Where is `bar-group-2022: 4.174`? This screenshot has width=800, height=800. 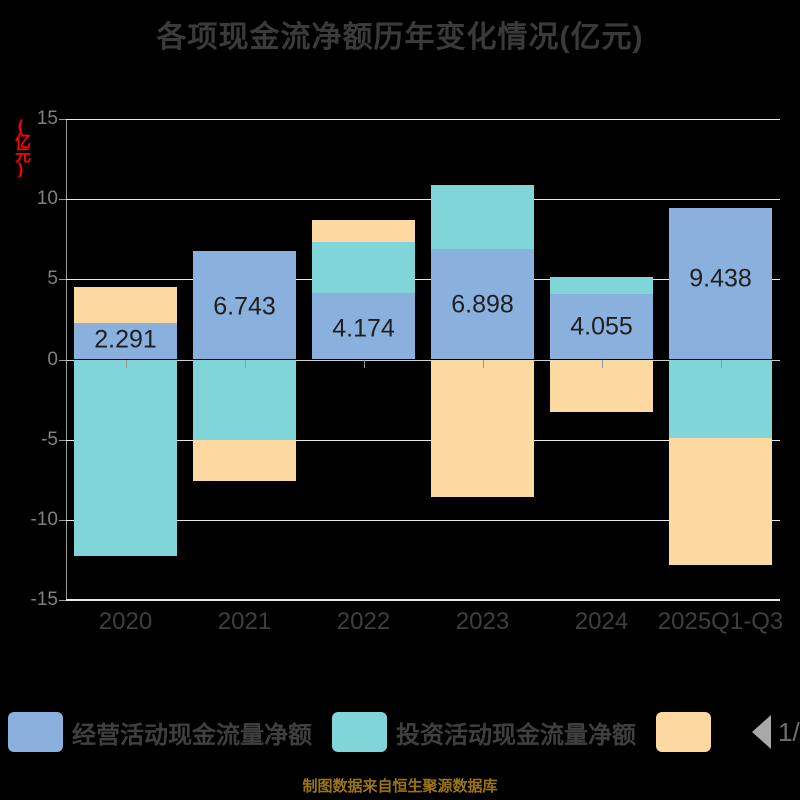
bar-group-2022: 4.174 is located at coordinates (363, 359).